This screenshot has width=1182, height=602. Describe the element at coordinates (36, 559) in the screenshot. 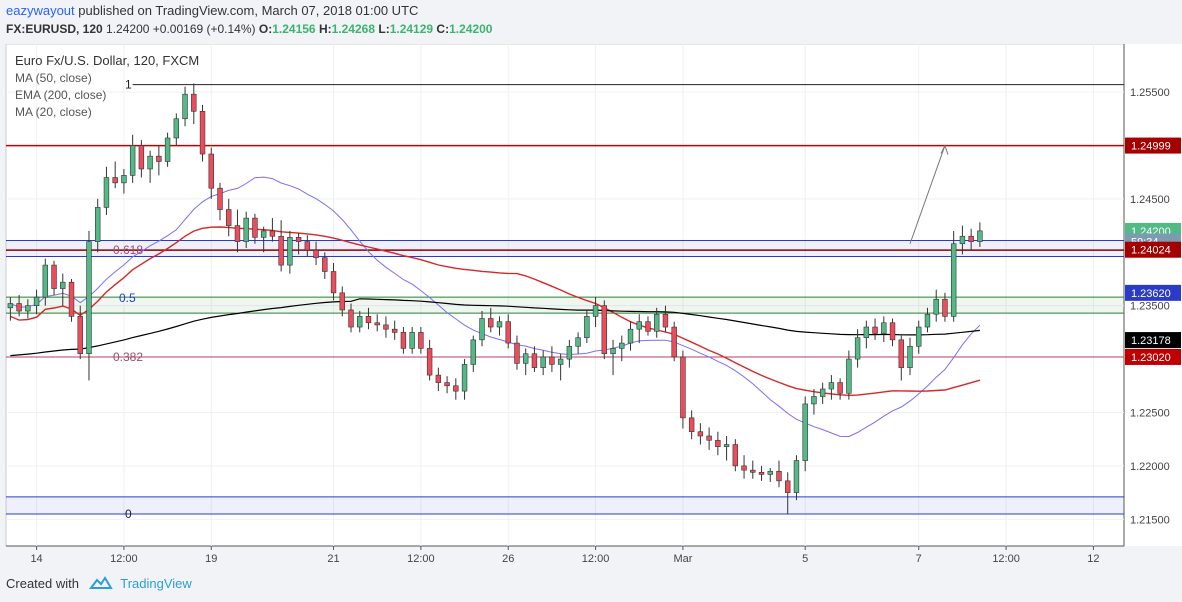

I see `x-tick-label: 14` at that location.